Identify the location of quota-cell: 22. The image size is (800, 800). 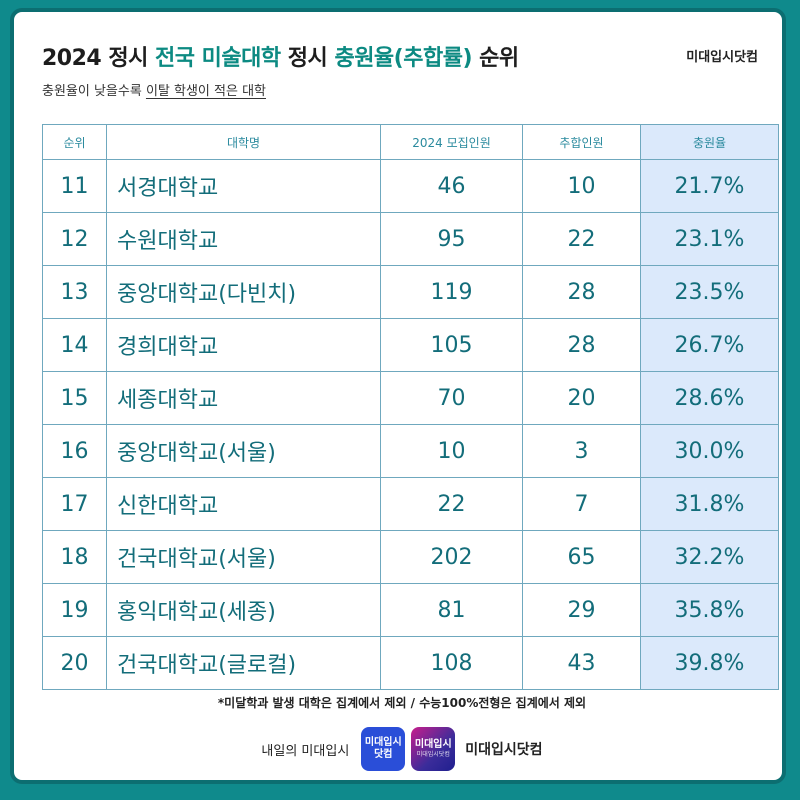
(451, 504).